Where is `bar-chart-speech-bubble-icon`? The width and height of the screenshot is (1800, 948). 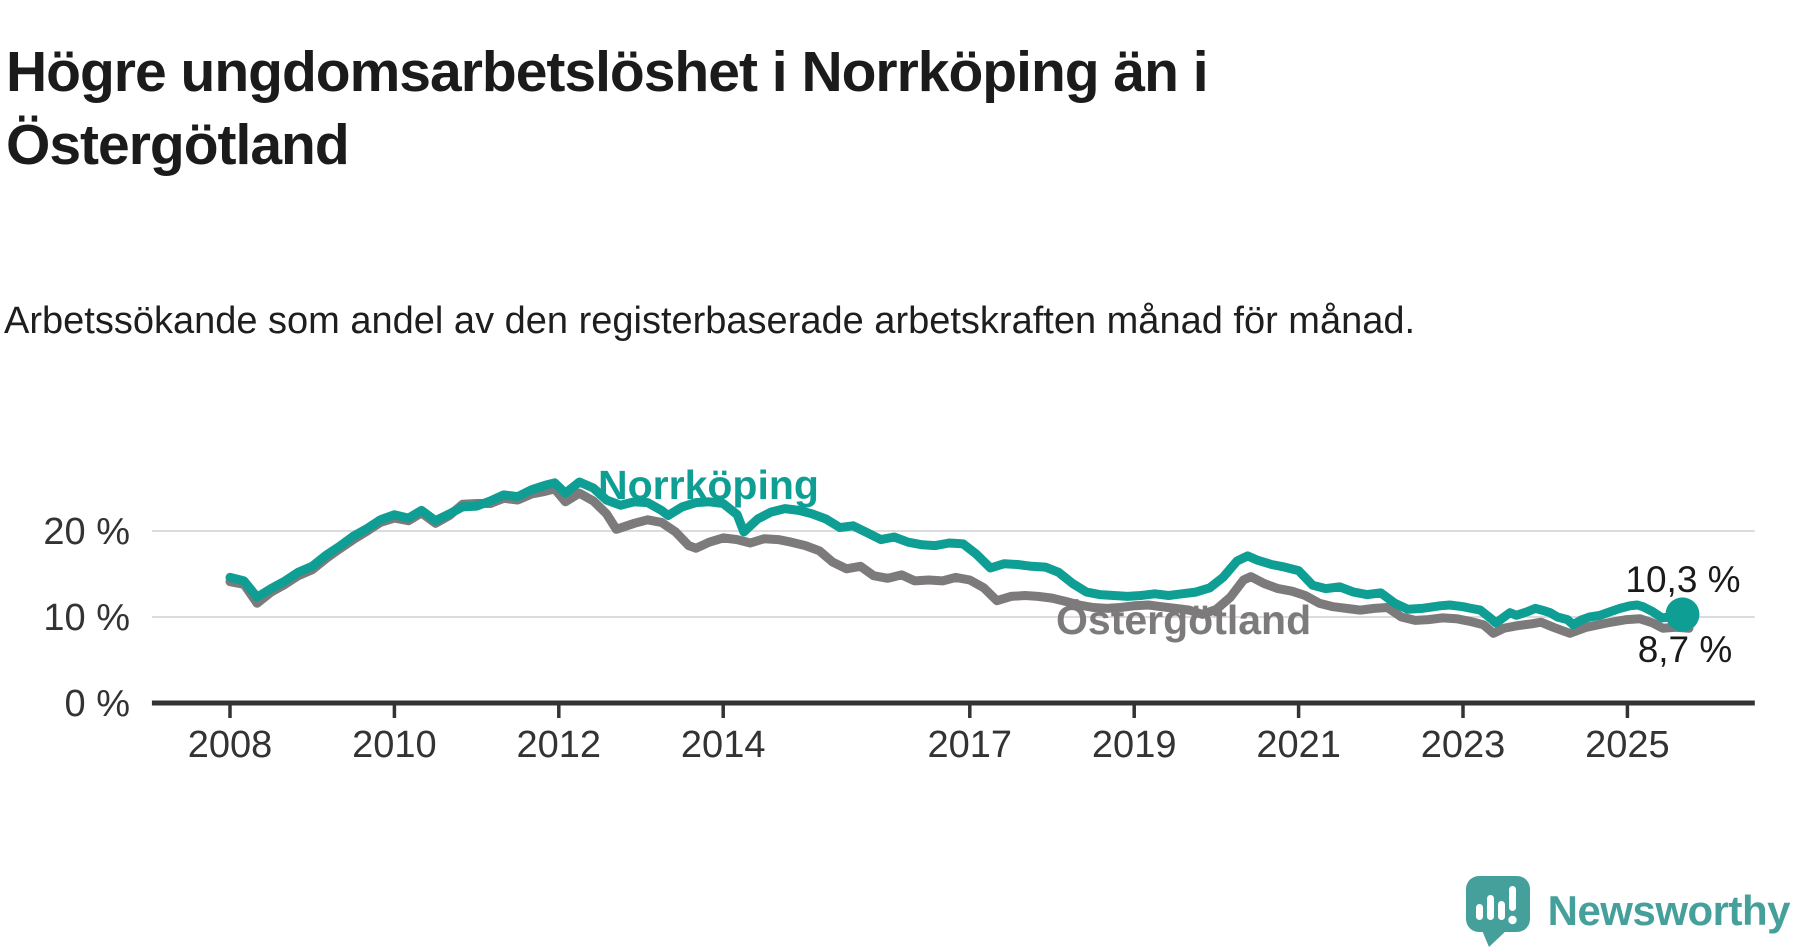 bar-chart-speech-bubble-icon is located at coordinates (1497, 911).